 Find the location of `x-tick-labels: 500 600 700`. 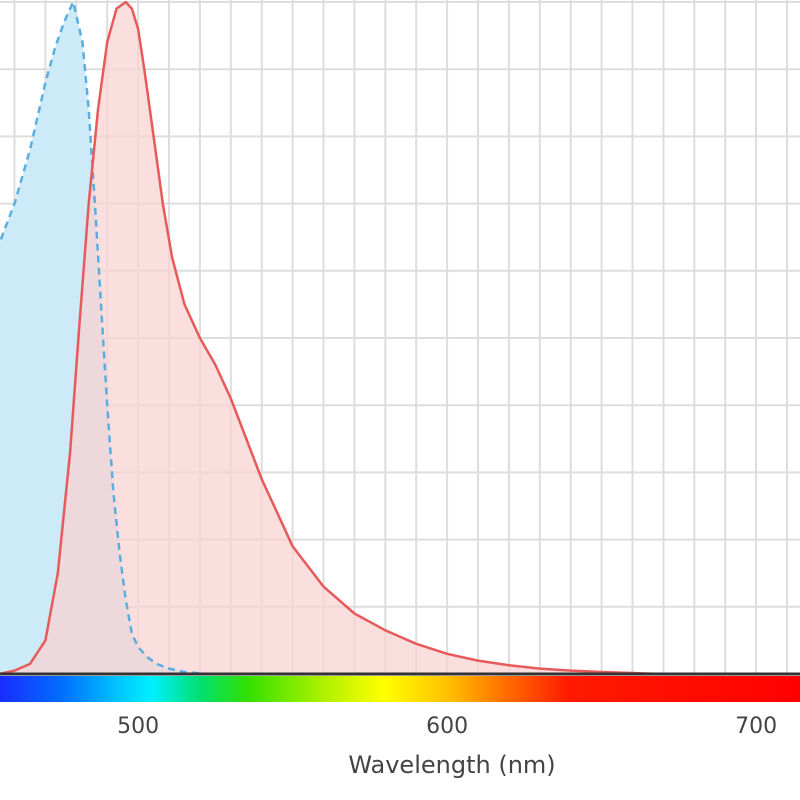

x-tick-labels: 500 600 700 is located at coordinates (447, 726).